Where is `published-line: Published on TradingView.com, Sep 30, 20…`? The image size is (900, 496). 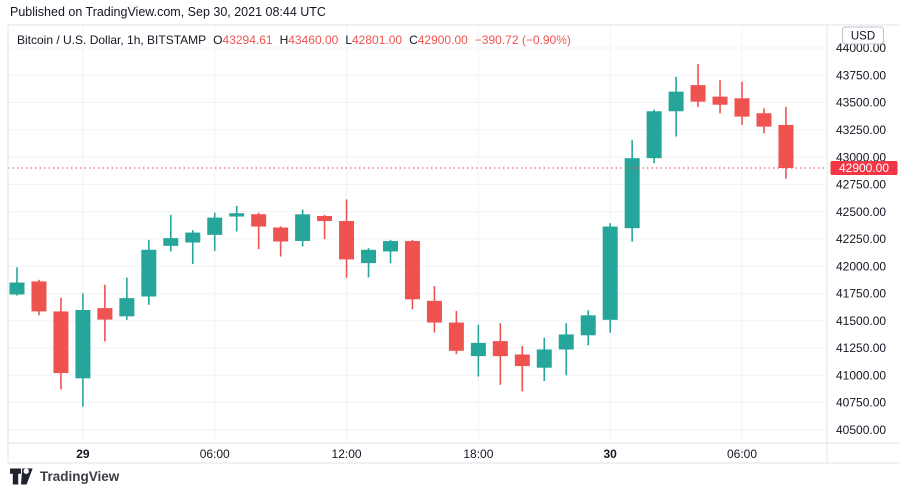 published-line: Published on TradingView.com, Sep 30, 20… is located at coordinates (168, 12).